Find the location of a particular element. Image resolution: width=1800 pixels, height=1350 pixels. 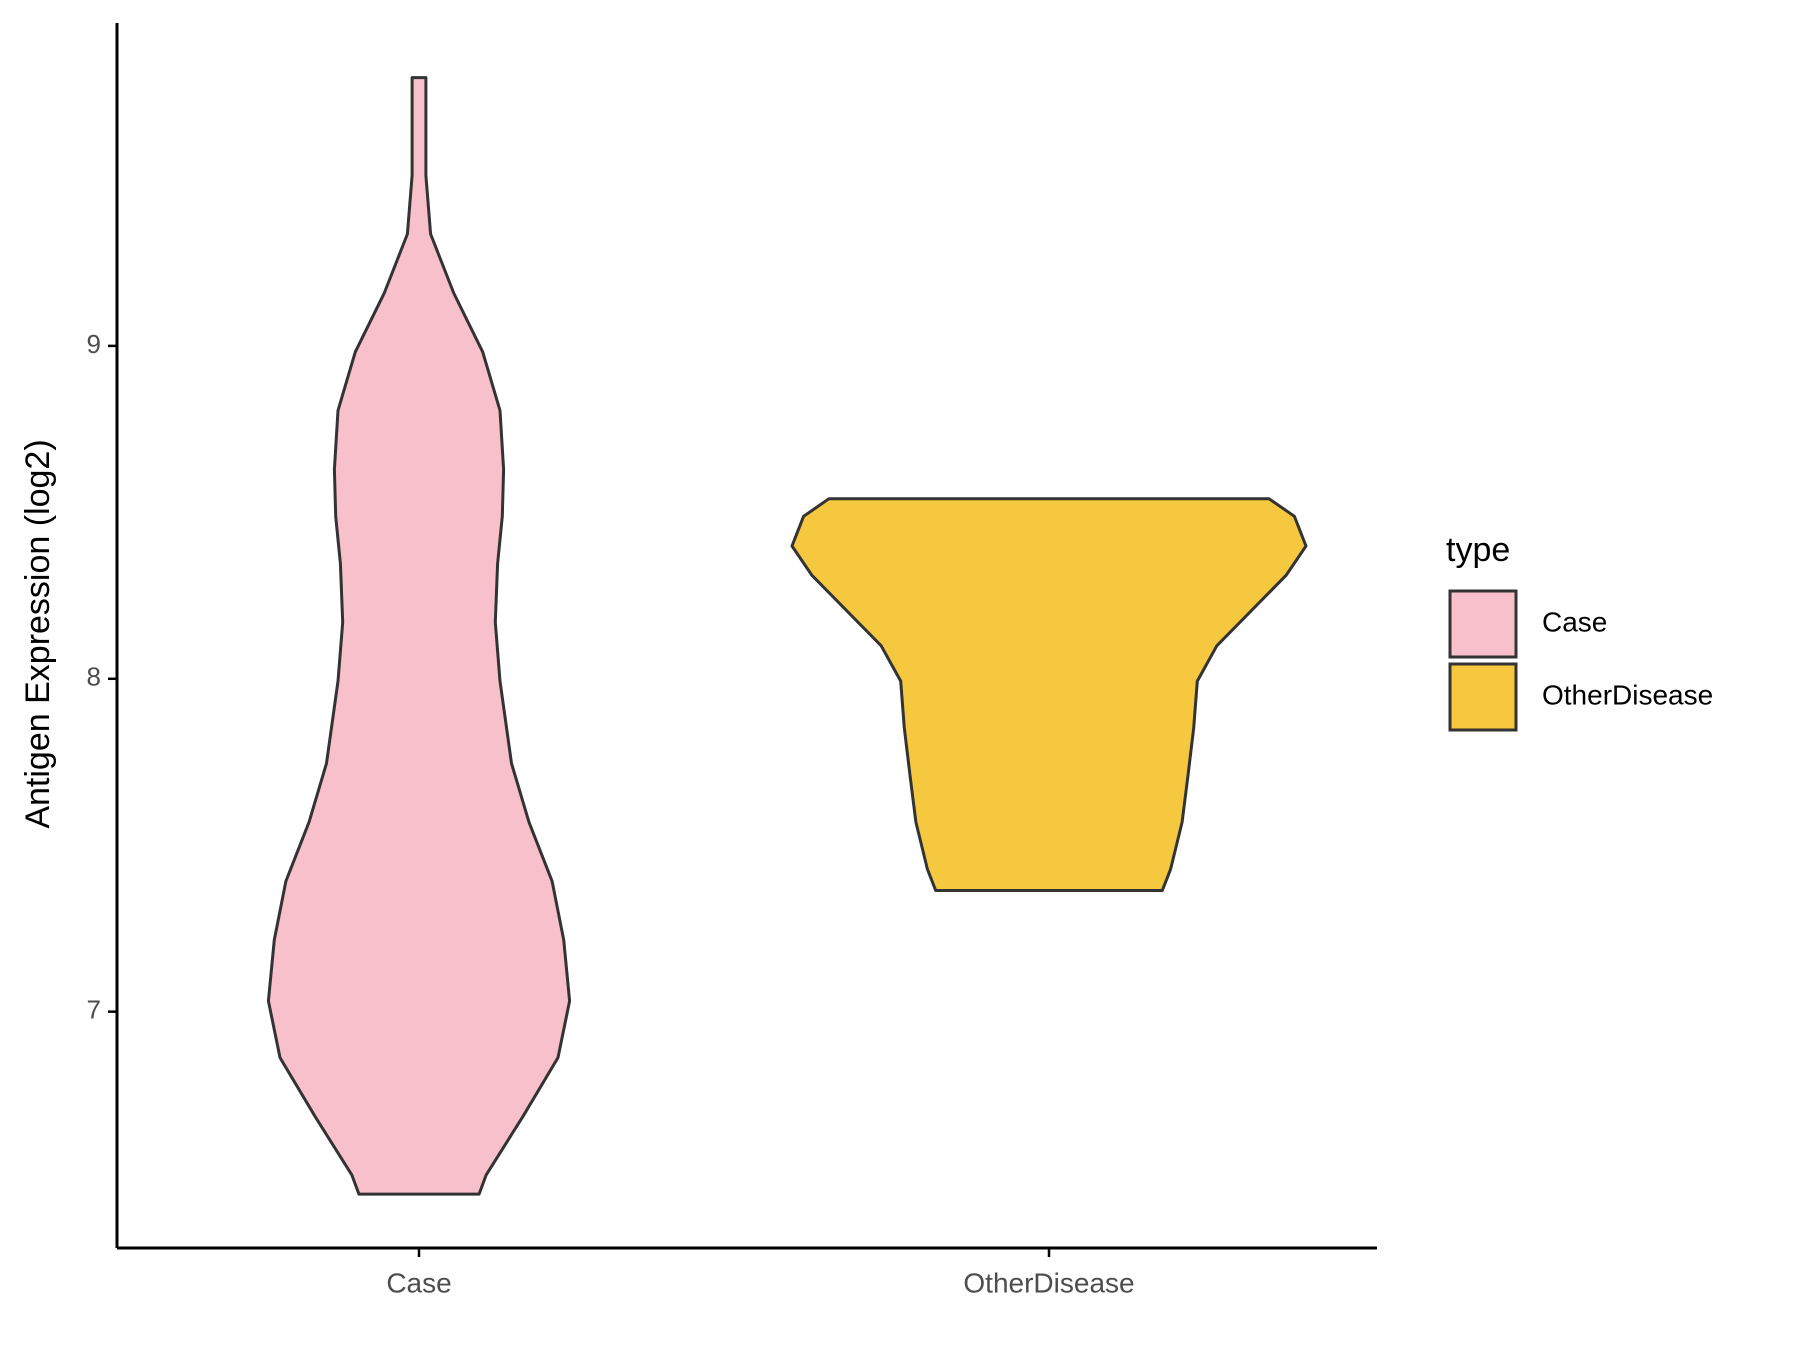

legend-title: type is located at coordinates (1478, 550).